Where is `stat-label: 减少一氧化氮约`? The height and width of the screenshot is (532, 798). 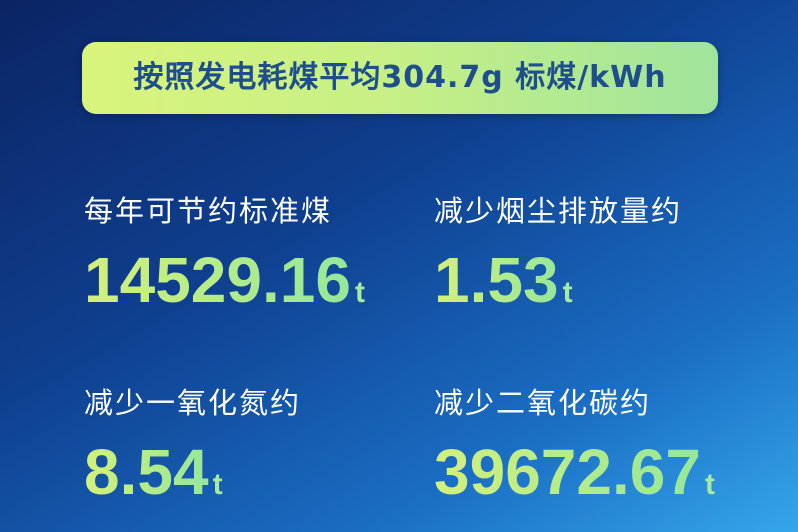 stat-label: 减少一氧化氮约 is located at coordinates (193, 403).